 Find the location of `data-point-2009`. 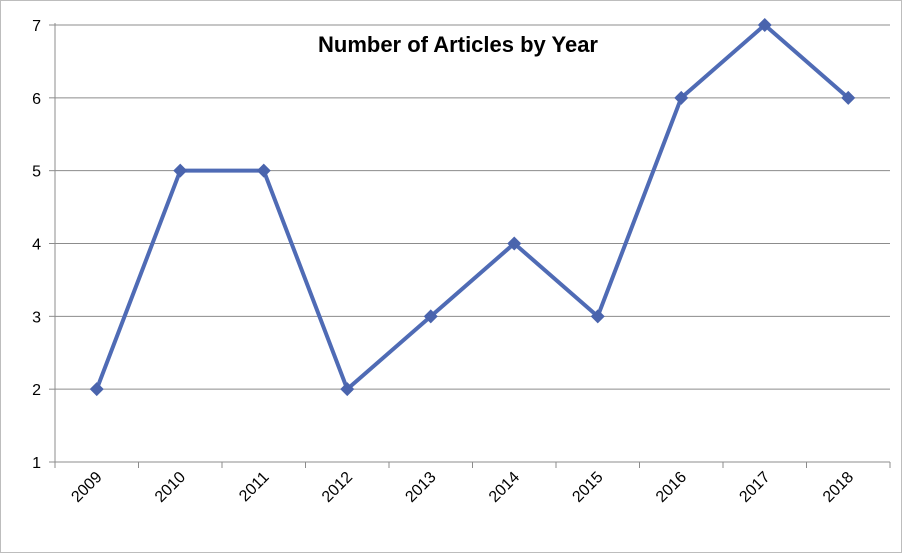

data-point-2009 is located at coordinates (96, 389).